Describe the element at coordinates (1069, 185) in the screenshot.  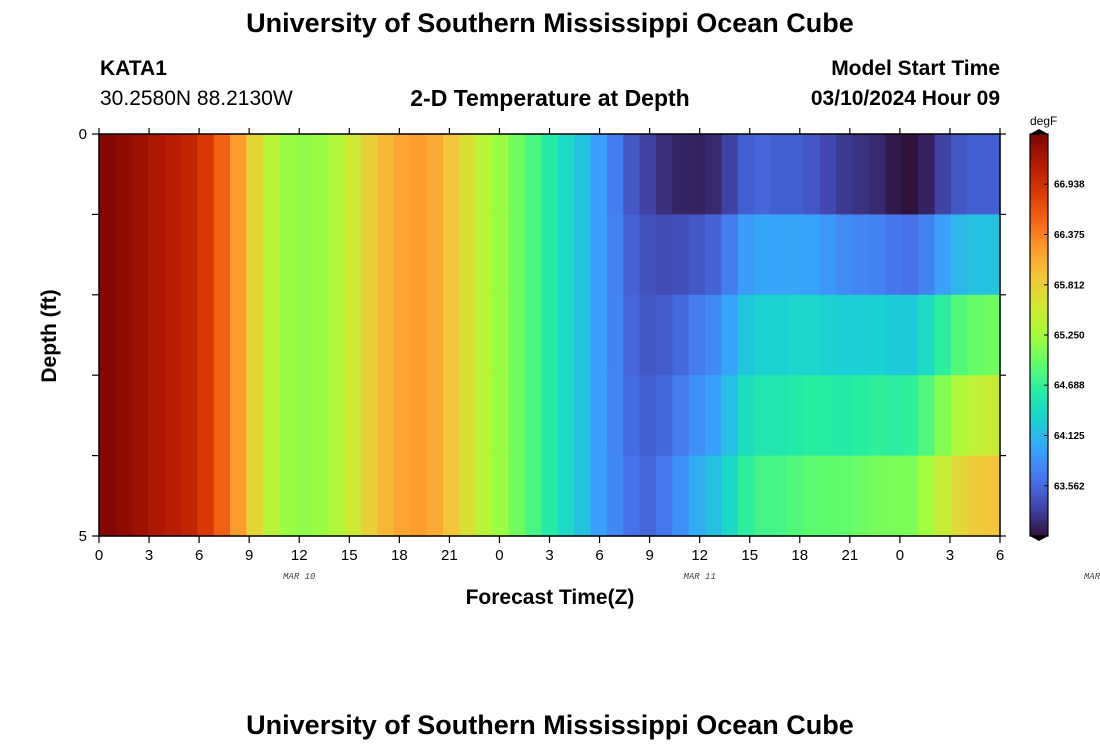
I see `colorbar-tick-label: 66.938` at that location.